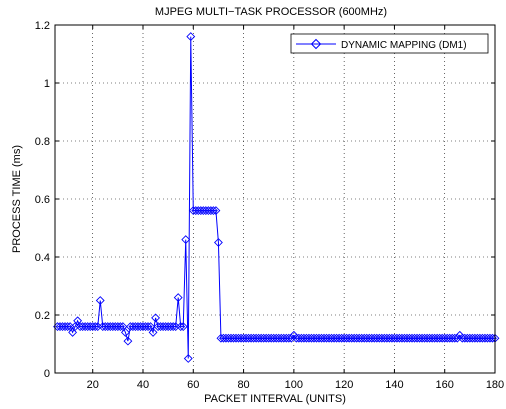 The image size is (506, 409). Describe the element at coordinates (47, 84) in the screenshot. I see `y-tick-label: 1` at that location.